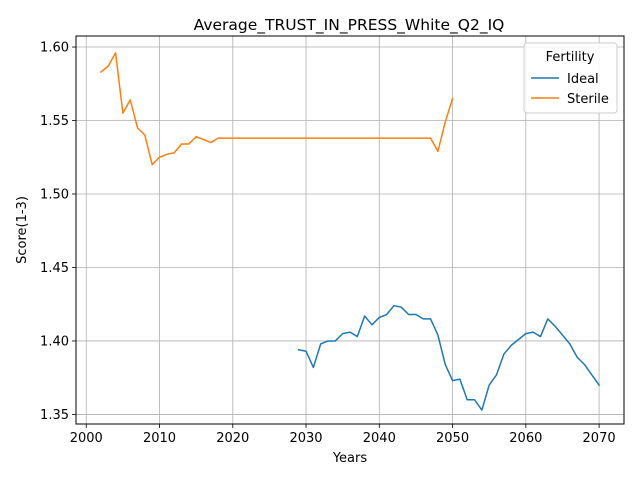  I want to click on legend-frame, so click(570, 78).